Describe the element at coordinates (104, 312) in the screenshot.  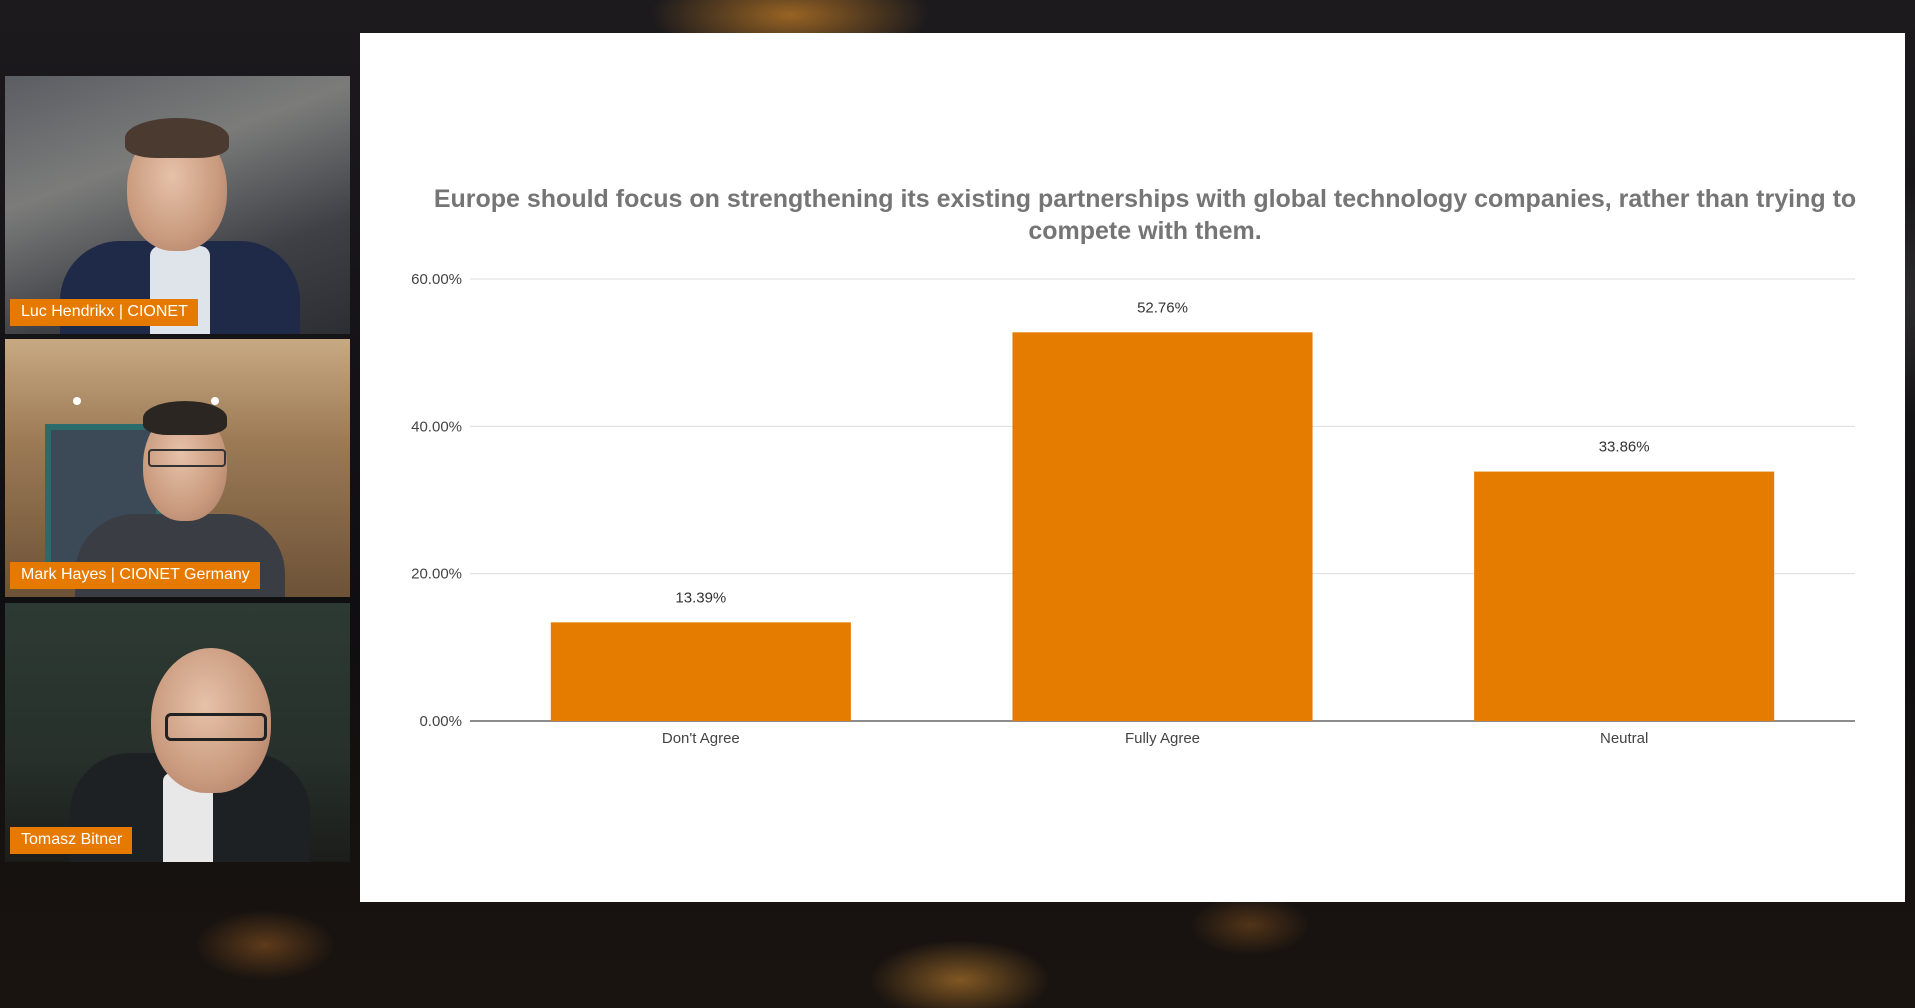
I see `participant-name-tag: Luc Hendrikx | CIONET` at that location.